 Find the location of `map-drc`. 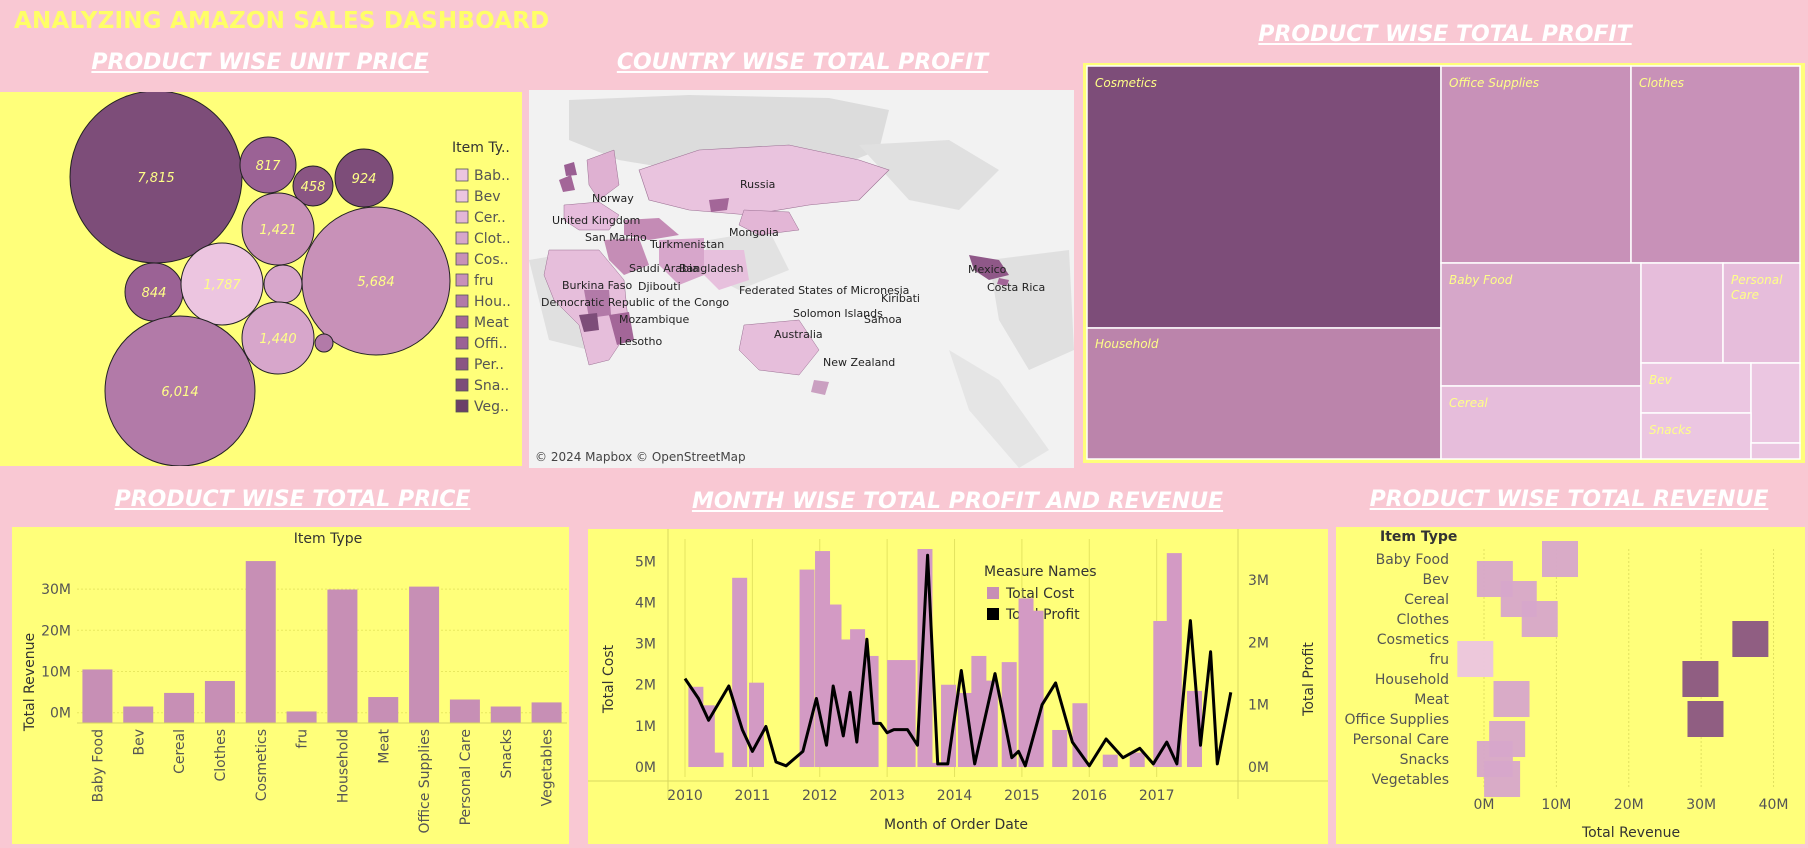

map-drc is located at coordinates (597, 304).